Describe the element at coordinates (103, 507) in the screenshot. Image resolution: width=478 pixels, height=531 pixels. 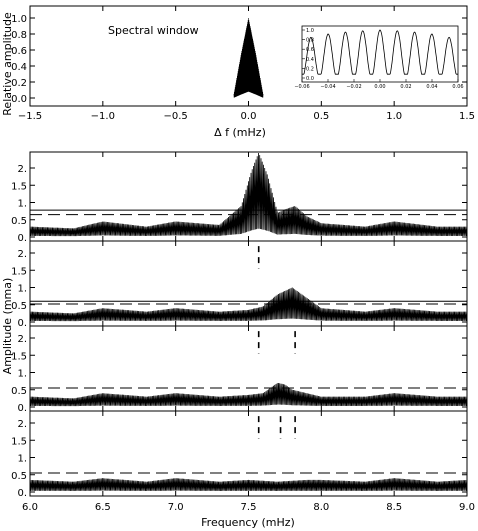
I see `frequency-x-tick-label: 6.5` at that location.